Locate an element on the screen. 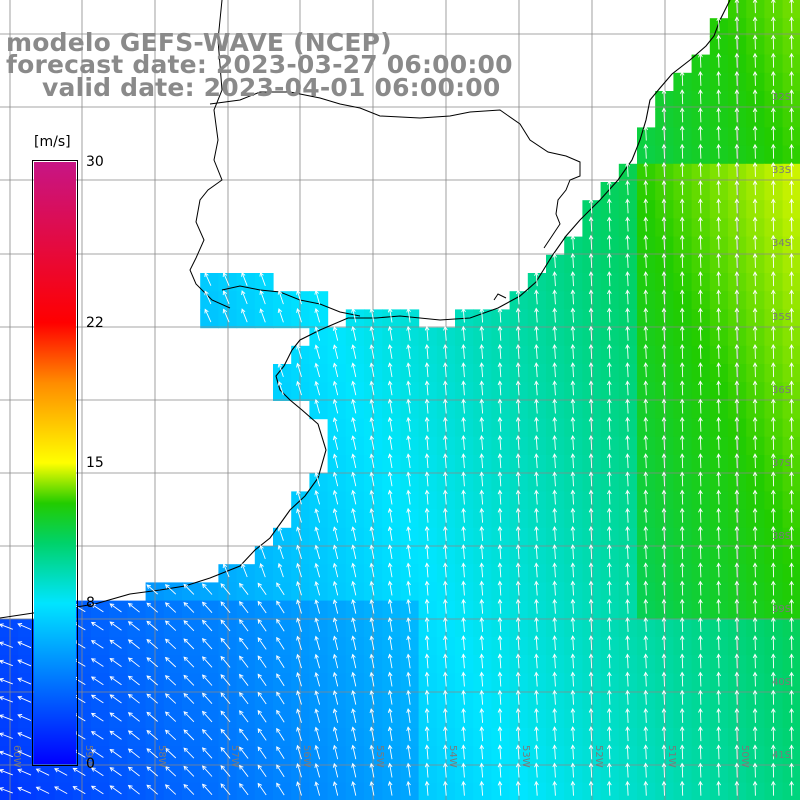 The width and height of the screenshot is (800, 800). longitude-label: 51W is located at coordinates (671, 756).